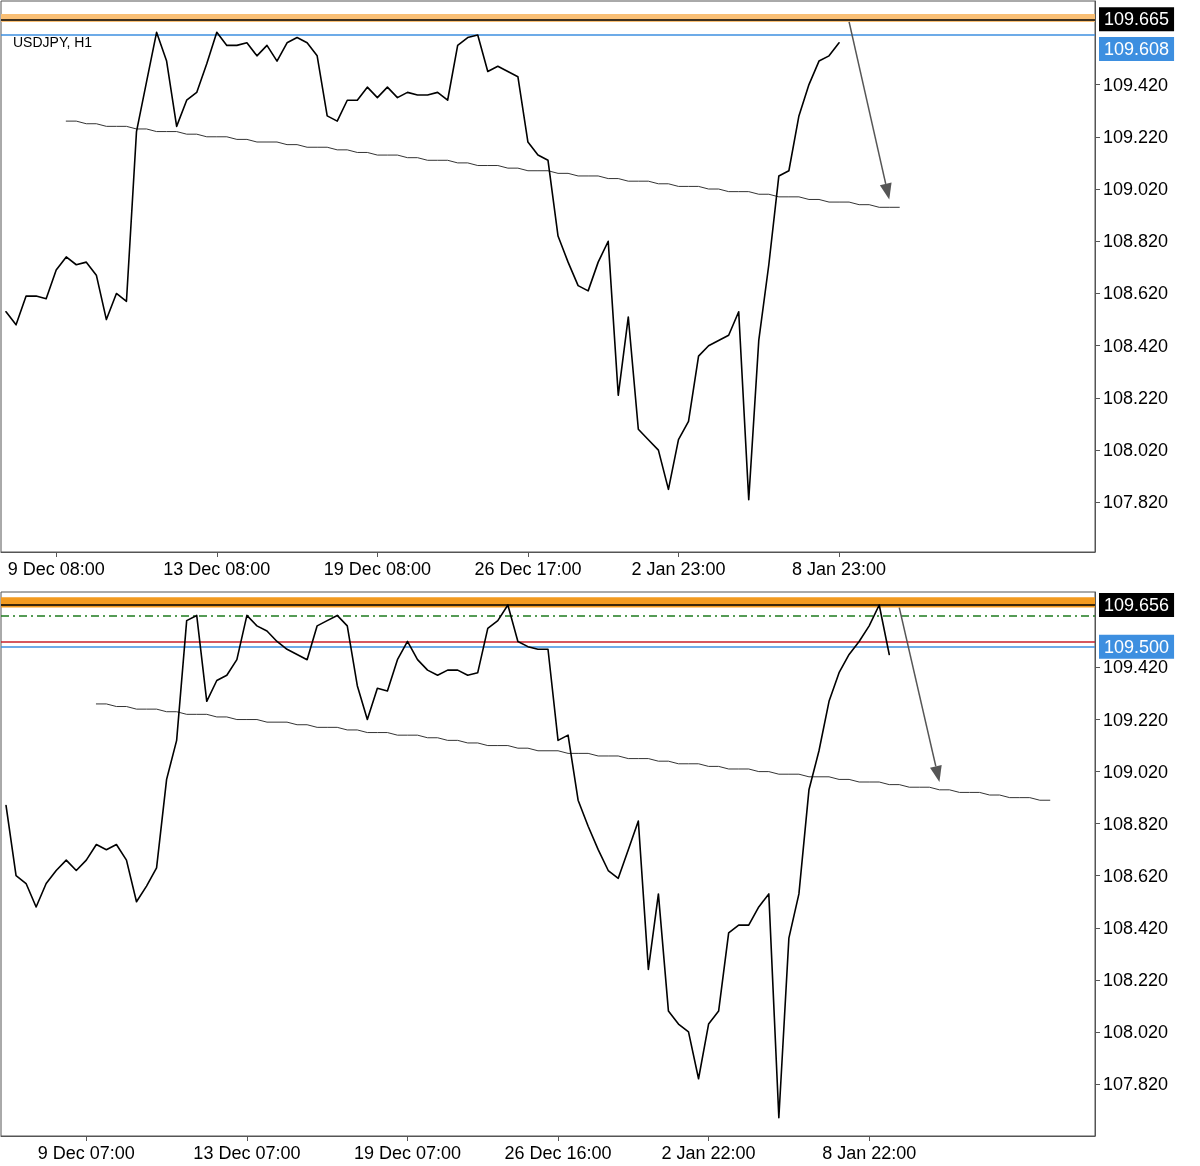 The width and height of the screenshot is (1200, 1166). What do you see at coordinates (1137, 48) in the screenshot?
I see `ref-line-label: 109.608` at bounding box center [1137, 48].